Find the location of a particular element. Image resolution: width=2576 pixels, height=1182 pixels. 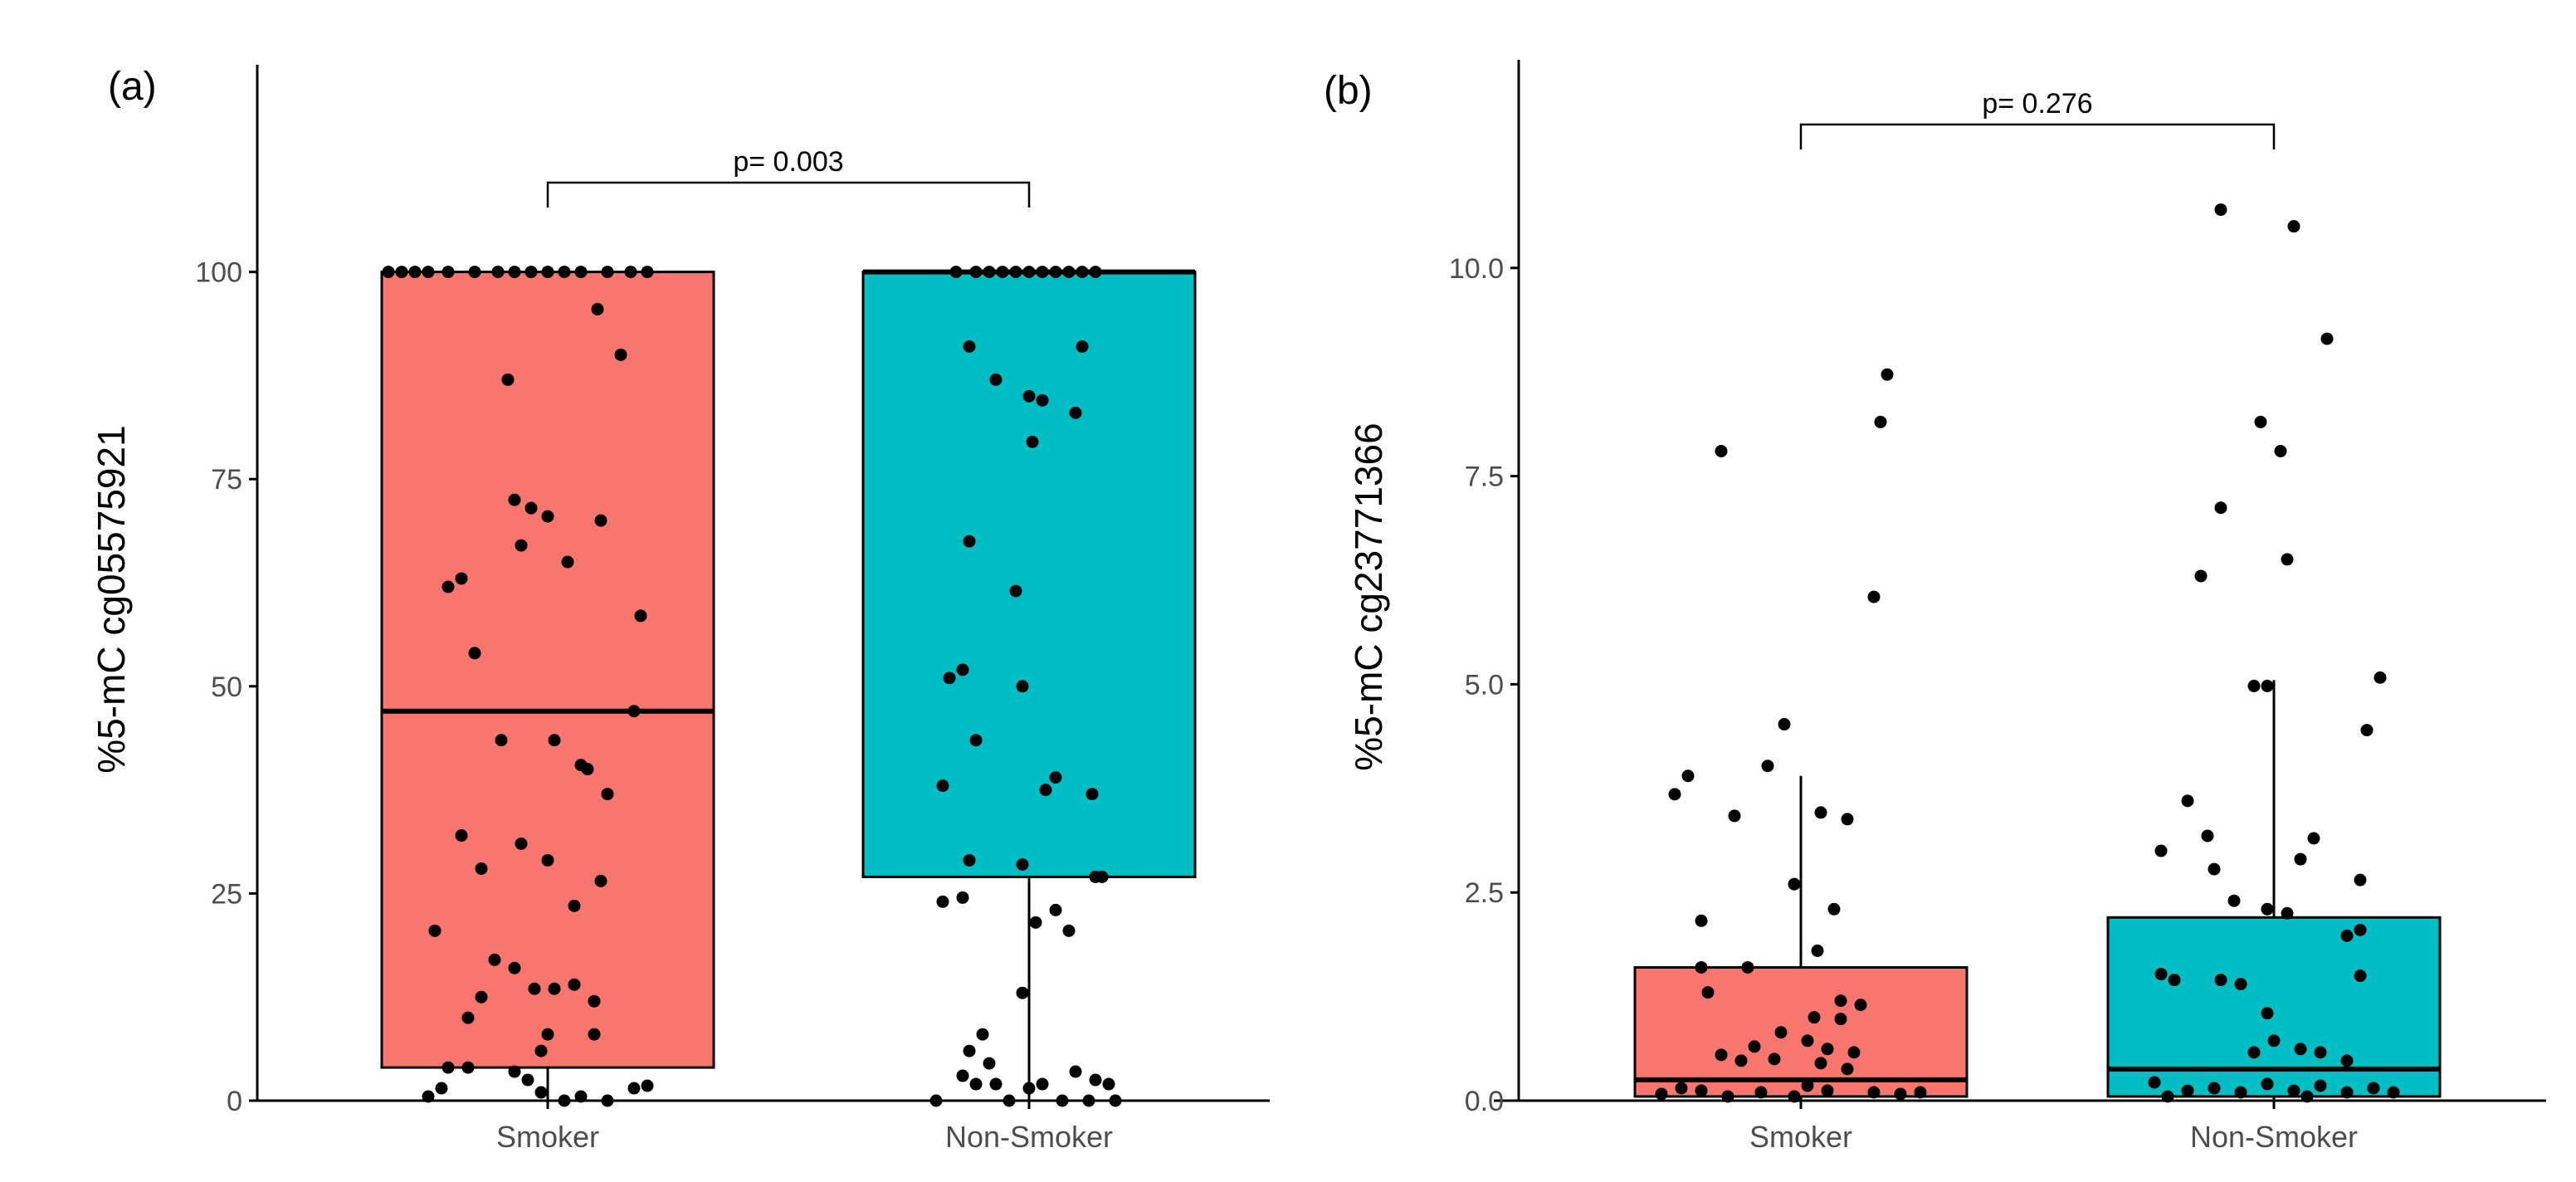

box-smoker is located at coordinates (547, 670).